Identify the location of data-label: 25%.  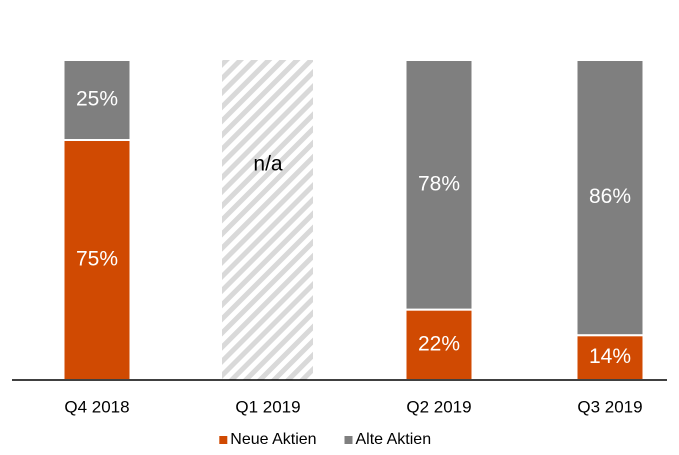
(97, 99).